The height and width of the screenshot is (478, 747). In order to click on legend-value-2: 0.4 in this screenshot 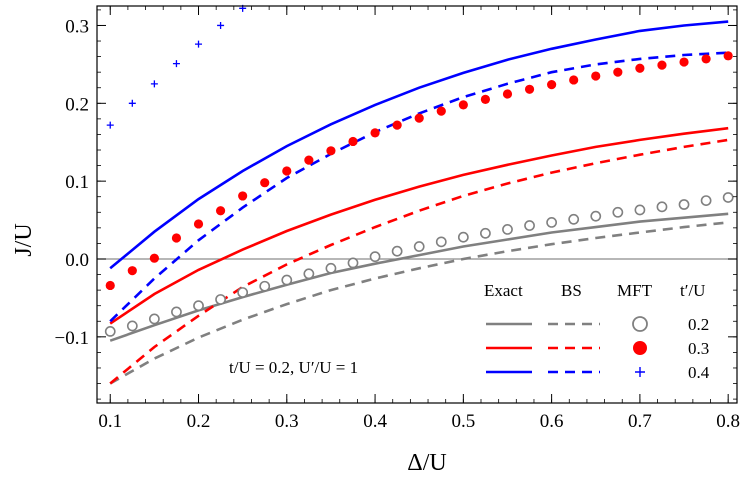, I will do `click(699, 372)`.